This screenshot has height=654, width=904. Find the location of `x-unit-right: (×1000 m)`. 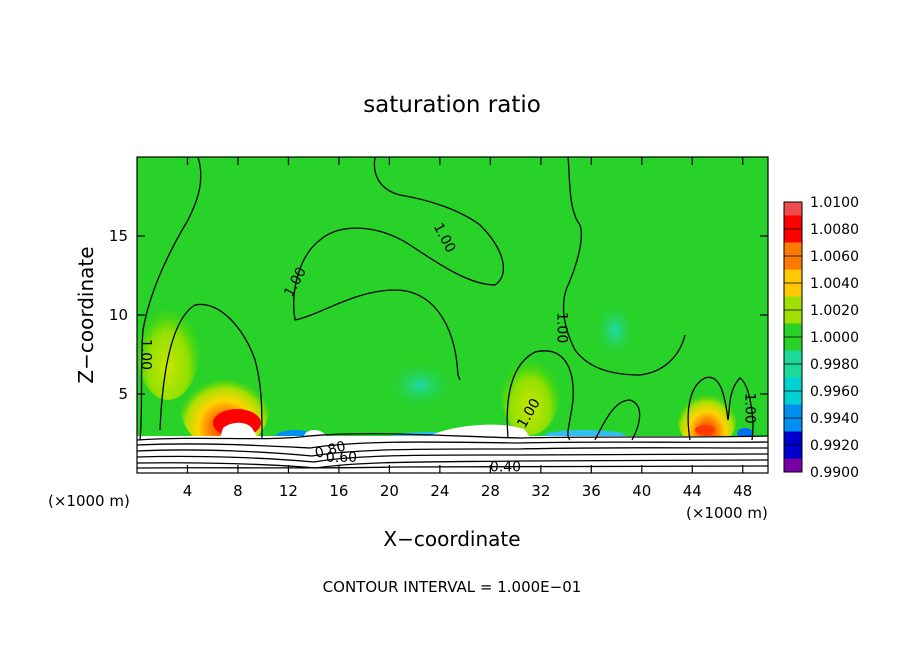

x-unit-right: (×1000 m) is located at coordinates (727, 513).